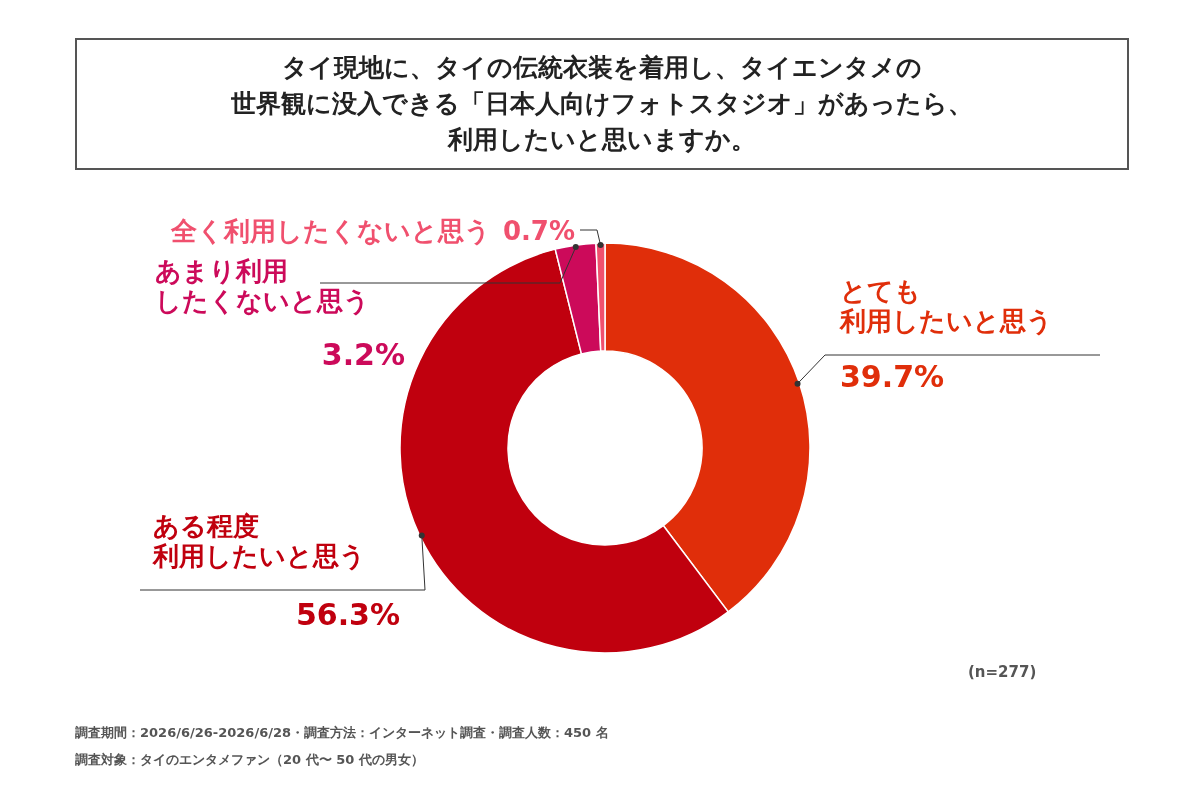 This screenshot has width=1200, height=800. I want to click on data-label: 56.3%, so click(347, 614).